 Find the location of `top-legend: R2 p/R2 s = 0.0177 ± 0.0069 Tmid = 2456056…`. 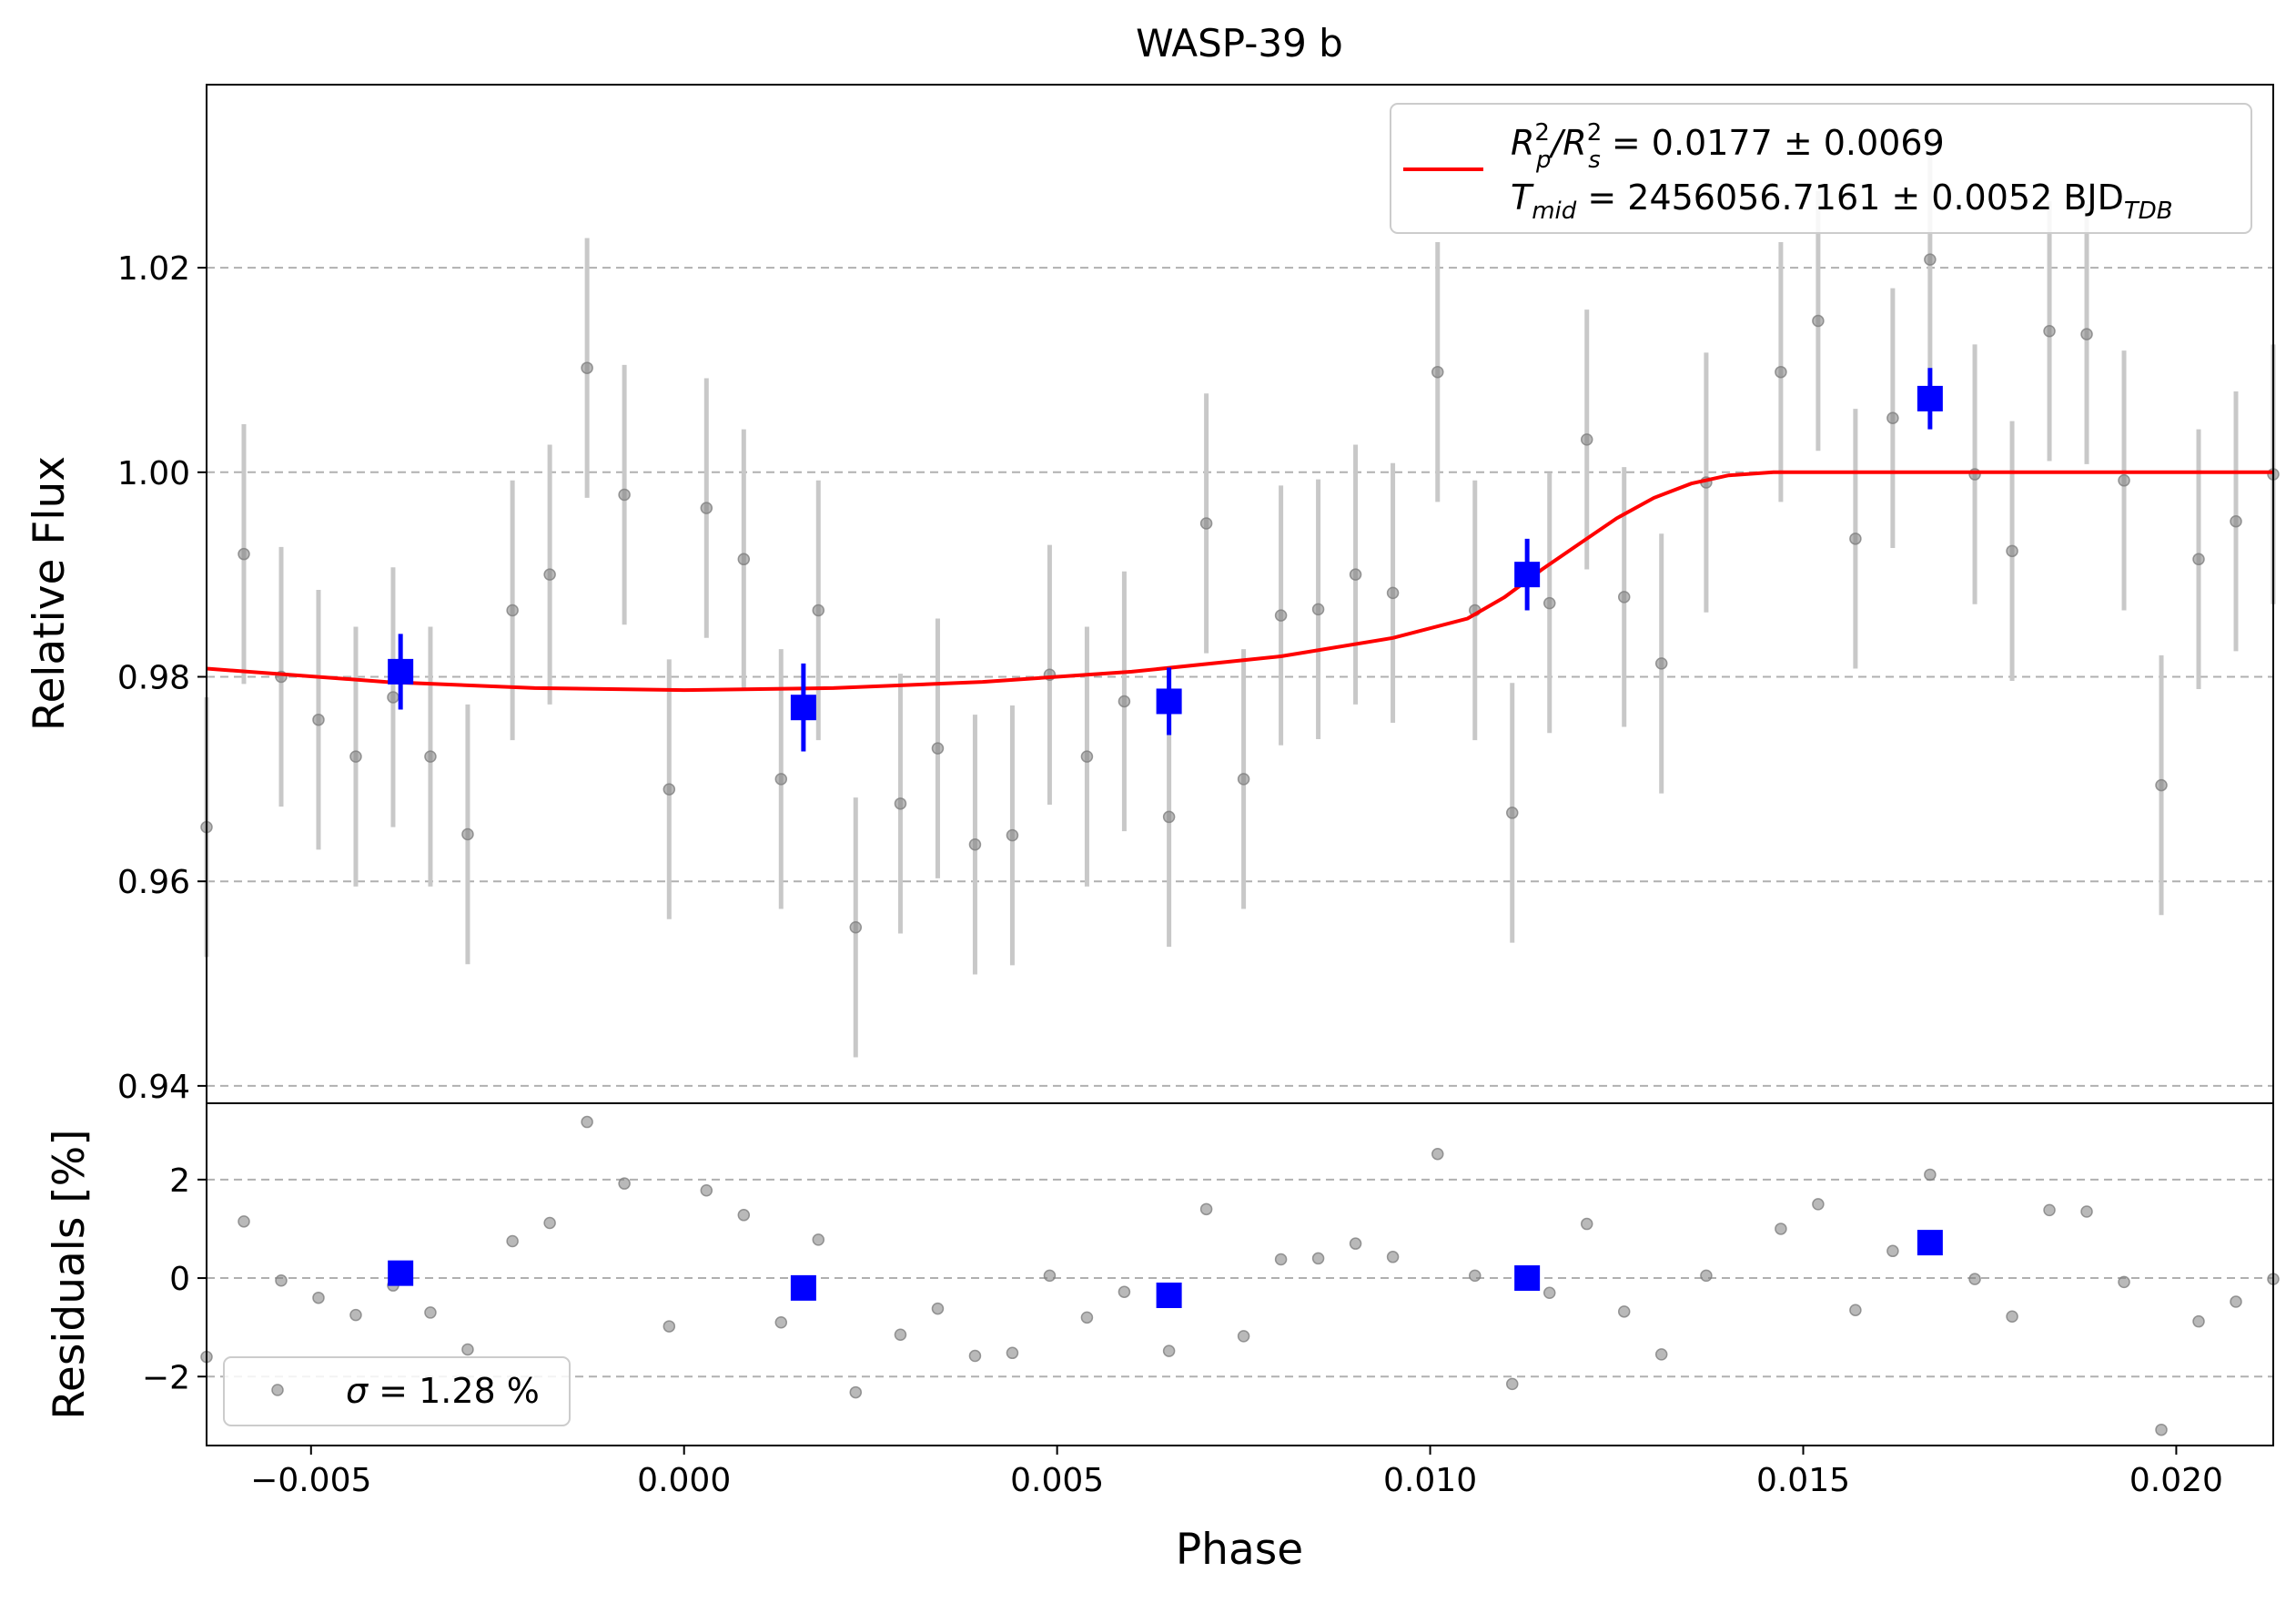

top-legend: R2 p/R2 s = 0.0177 ± 0.0069 Tmid = 2456056… is located at coordinates (1821, 168).